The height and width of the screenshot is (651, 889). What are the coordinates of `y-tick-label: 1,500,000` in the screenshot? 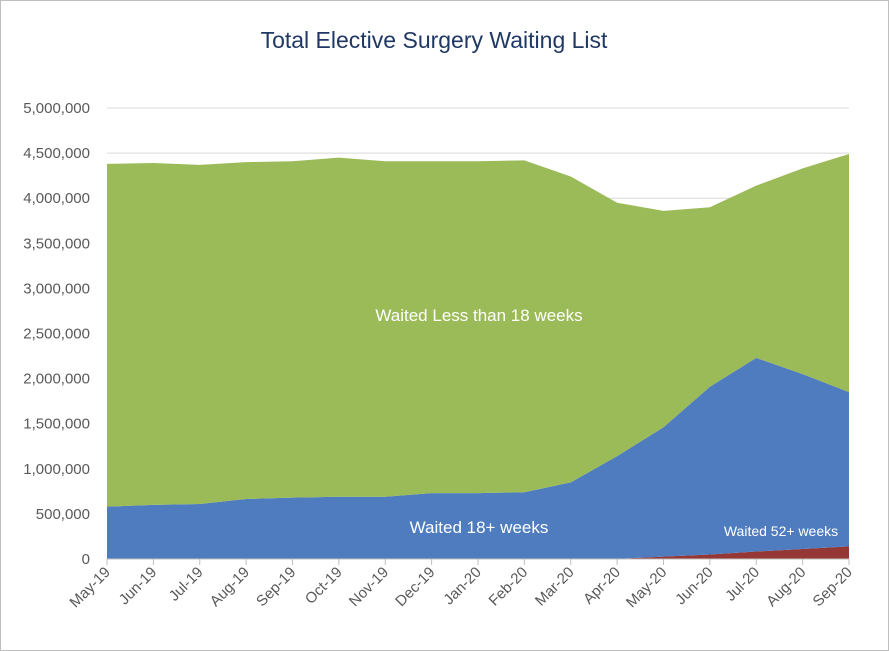 It's located at (56, 424).